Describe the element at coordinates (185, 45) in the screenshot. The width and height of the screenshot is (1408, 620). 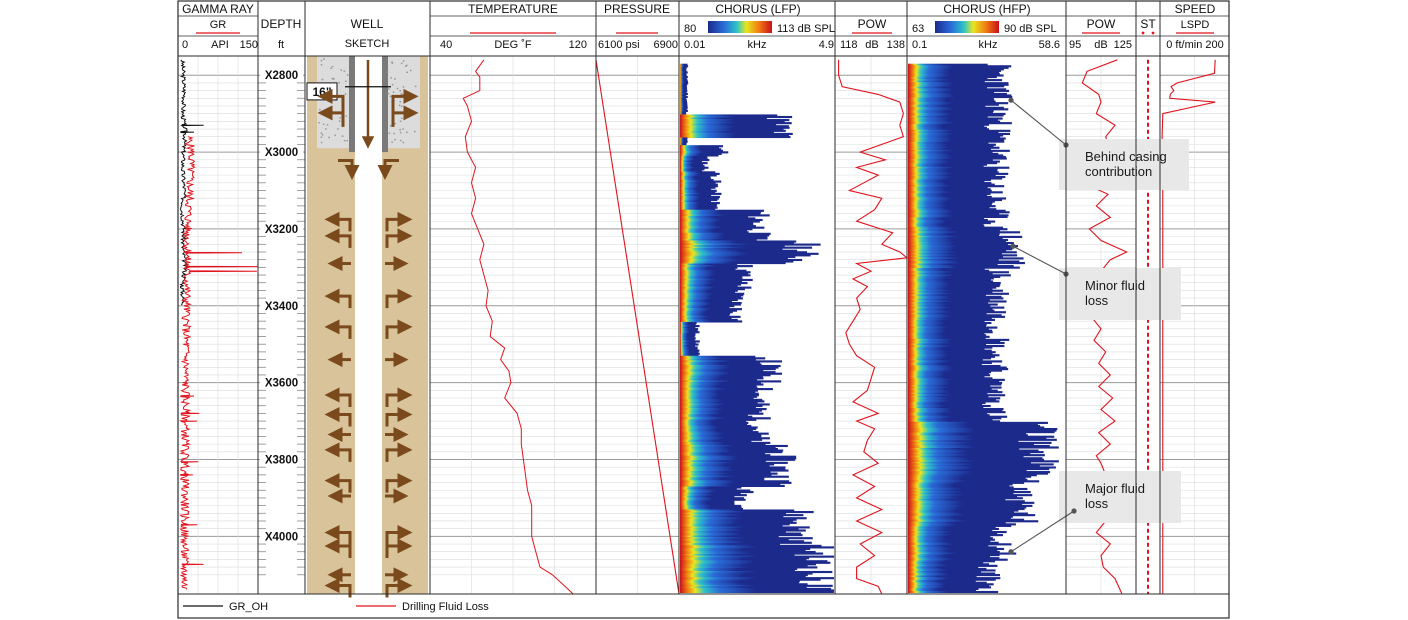
I see `gr-scale-min: 0` at that location.